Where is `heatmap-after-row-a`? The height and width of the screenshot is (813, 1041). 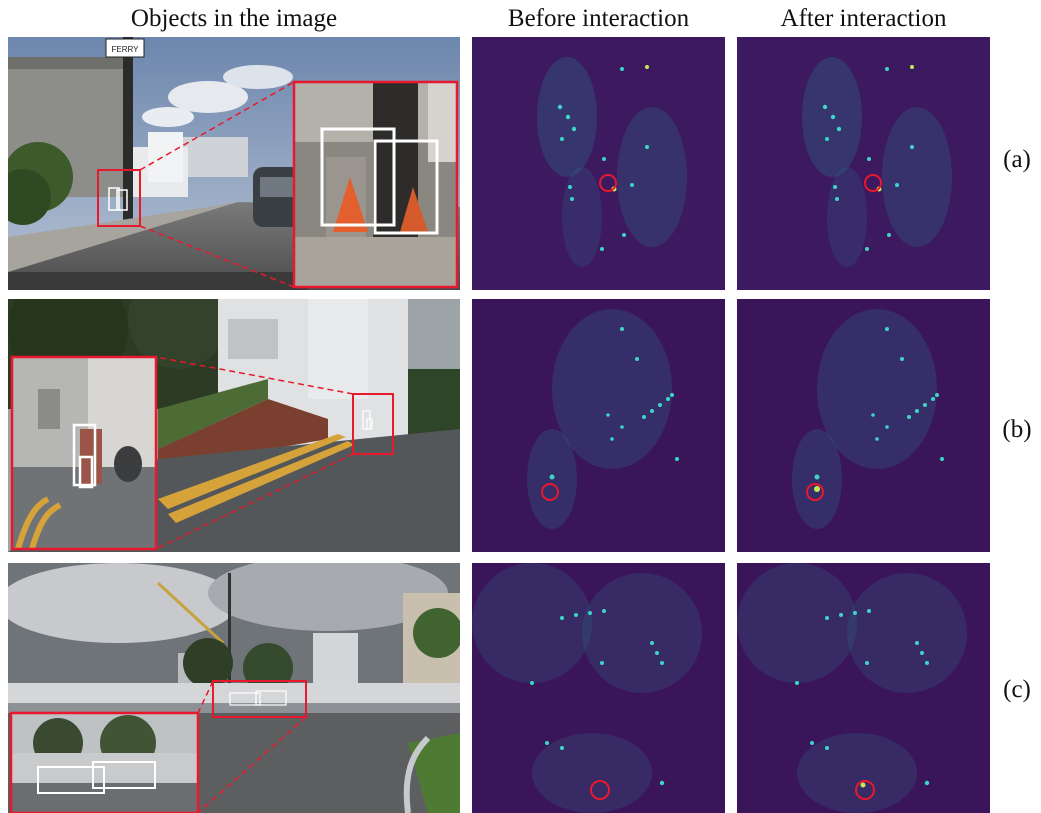
heatmap-after-row-a is located at coordinates (863, 163).